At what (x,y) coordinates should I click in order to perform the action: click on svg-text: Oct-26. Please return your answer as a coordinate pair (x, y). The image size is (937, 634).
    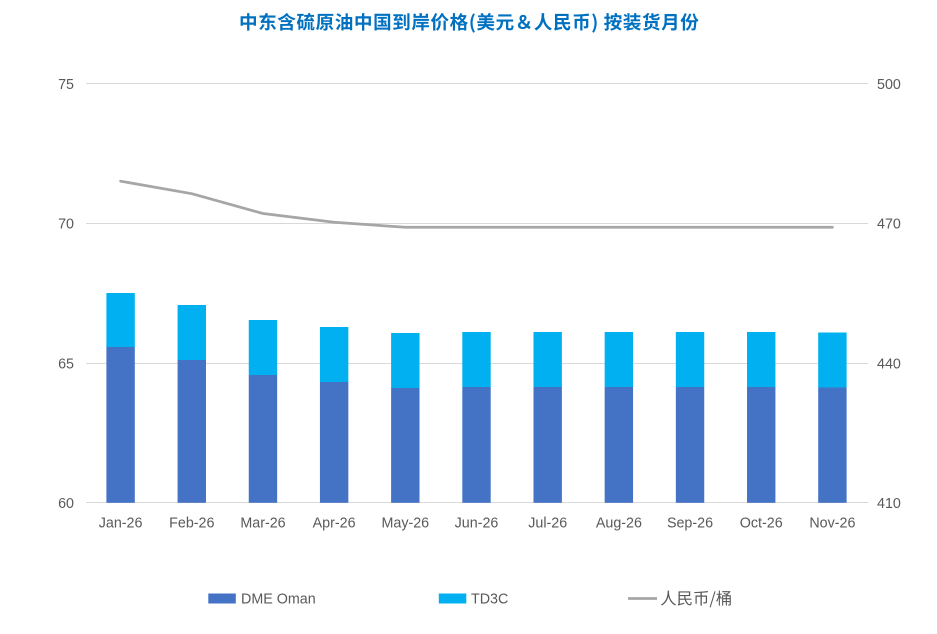
    Looking at the image, I should click on (761, 524).